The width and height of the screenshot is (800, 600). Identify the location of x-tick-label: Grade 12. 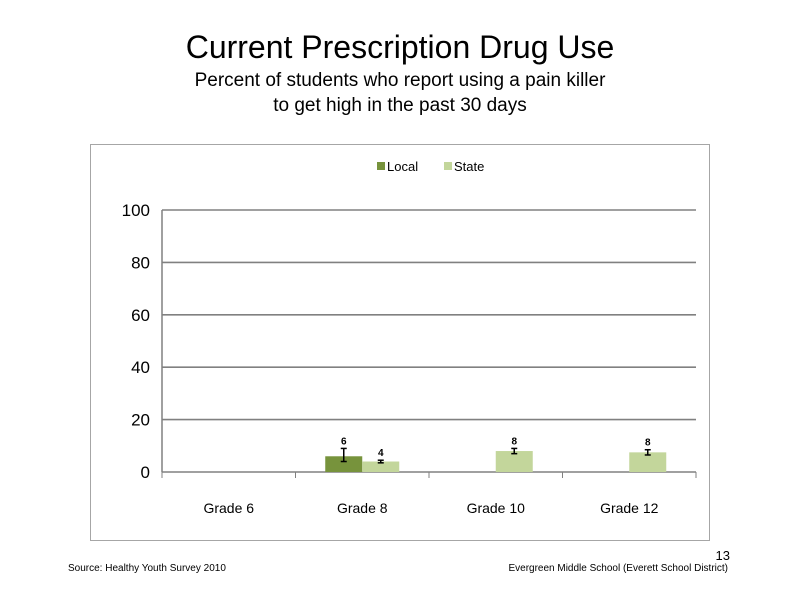
(629, 508).